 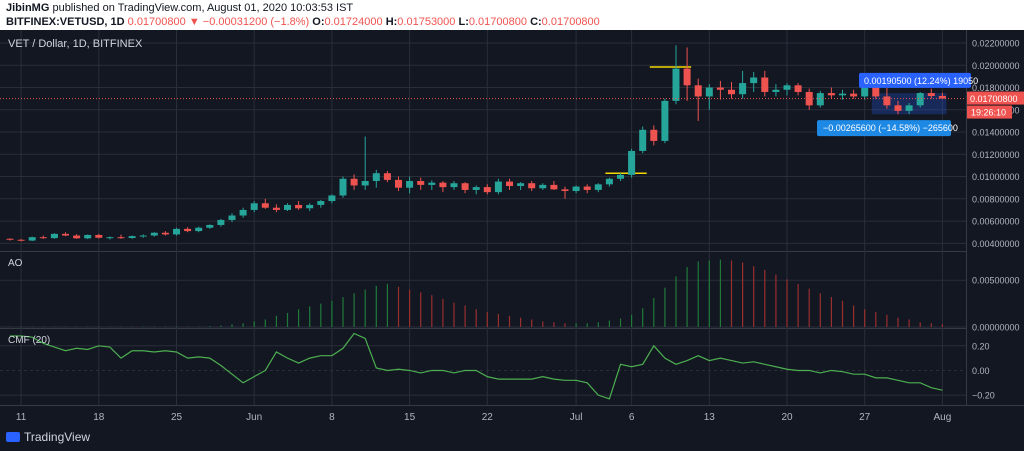 I want to click on author-name: JibinMG, so click(x=28, y=8).